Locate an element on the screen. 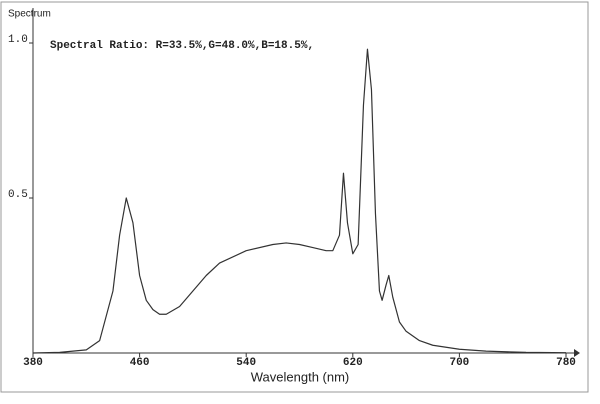 The width and height of the screenshot is (600, 404). axis-arrow is located at coordinates (577, 353).